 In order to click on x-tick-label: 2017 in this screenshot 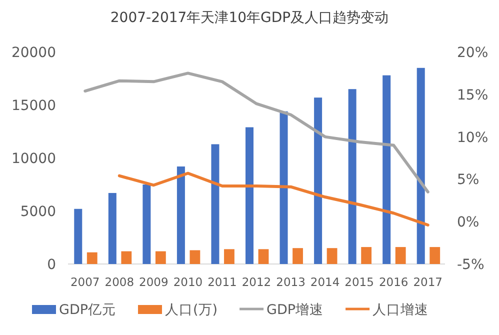, I will do `click(428, 282)`.